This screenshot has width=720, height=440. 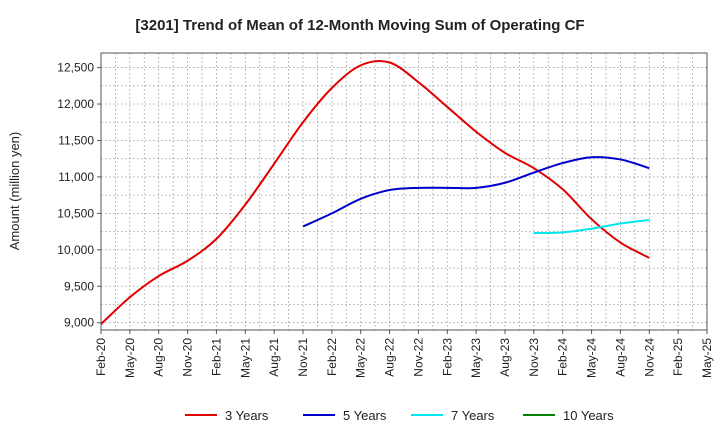 I want to click on series-line-5-years, so click(x=476, y=192).